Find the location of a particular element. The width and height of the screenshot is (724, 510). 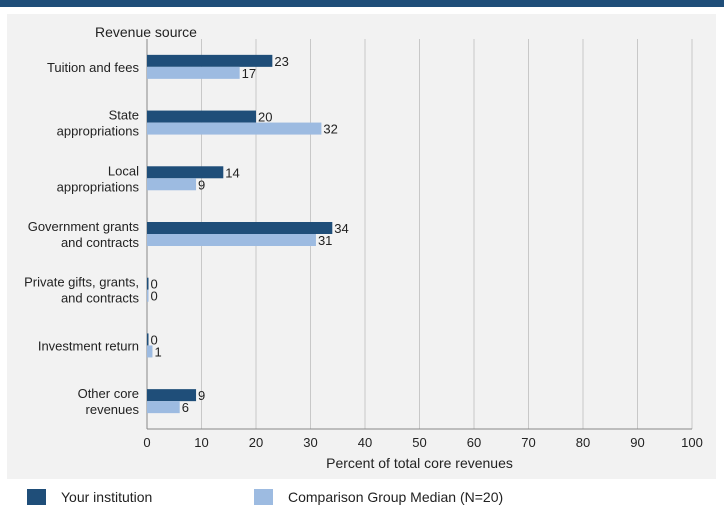

x-tick-label: 70 is located at coordinates (528, 442).